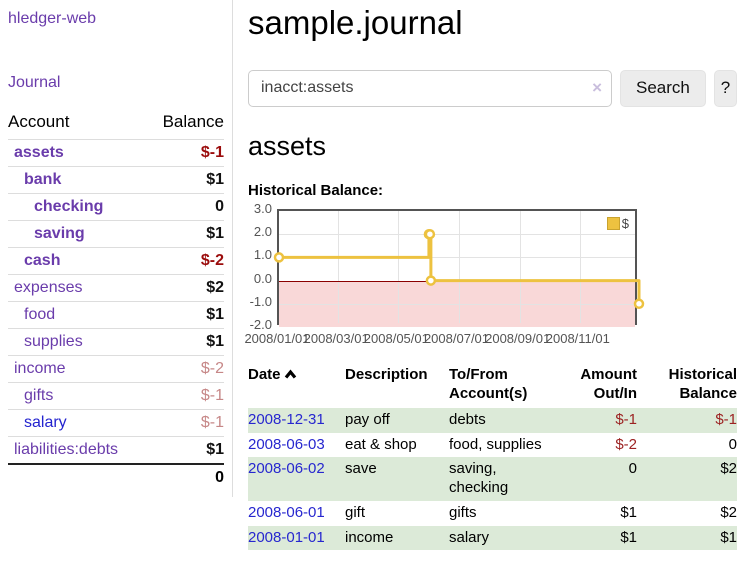  What do you see at coordinates (39, 152) in the screenshot?
I see `account-link: assets` at bounding box center [39, 152].